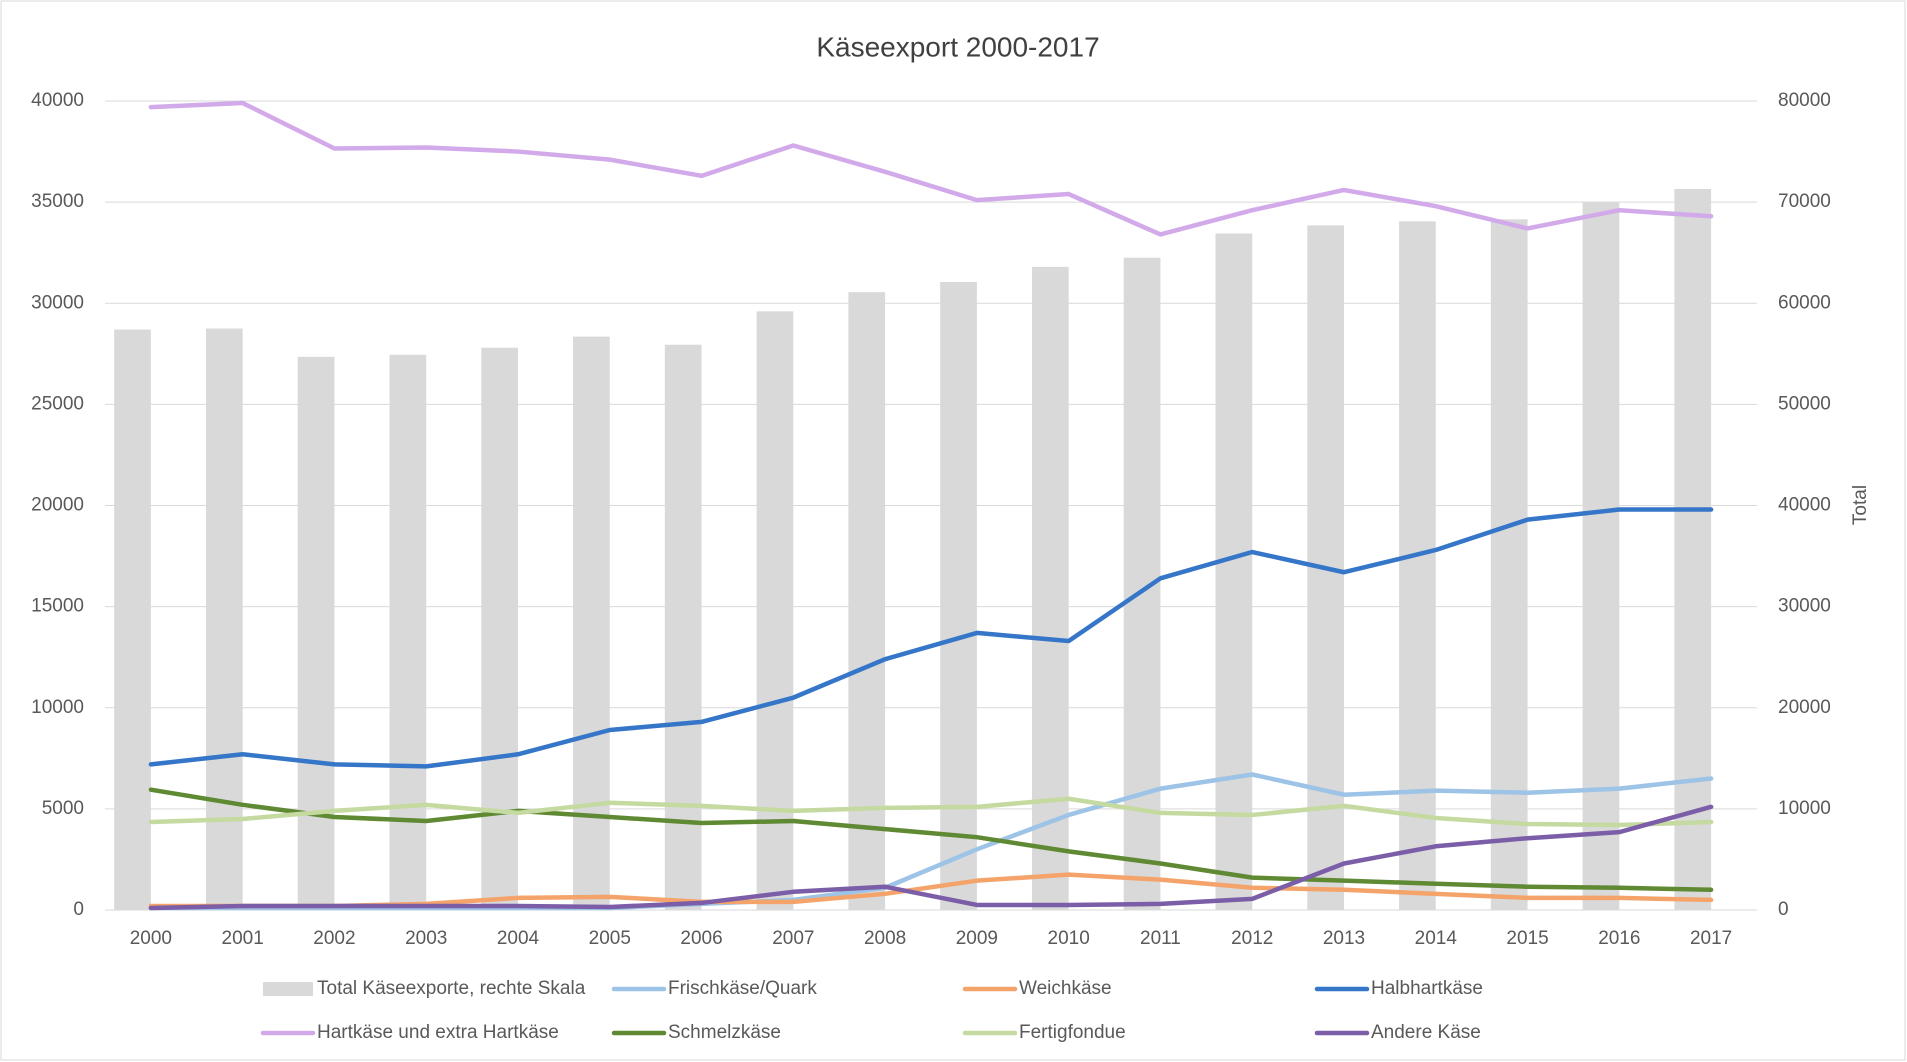 This screenshot has width=1907, height=1062. I want to click on legend-label: Andere Käse, so click(1426, 1032).